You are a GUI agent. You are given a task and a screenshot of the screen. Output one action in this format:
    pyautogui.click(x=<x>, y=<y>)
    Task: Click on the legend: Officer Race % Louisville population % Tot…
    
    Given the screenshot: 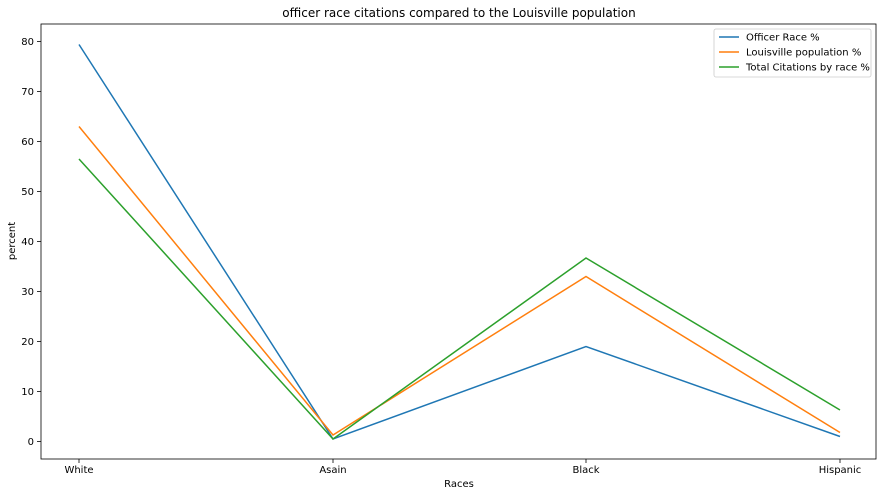 What is the action you would take?
    pyautogui.click(x=792, y=53)
    